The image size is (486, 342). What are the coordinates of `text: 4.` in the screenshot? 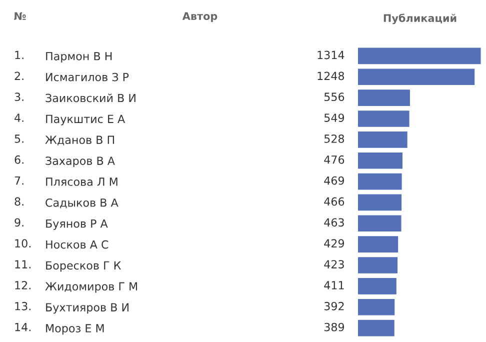 It's located at (19, 118).